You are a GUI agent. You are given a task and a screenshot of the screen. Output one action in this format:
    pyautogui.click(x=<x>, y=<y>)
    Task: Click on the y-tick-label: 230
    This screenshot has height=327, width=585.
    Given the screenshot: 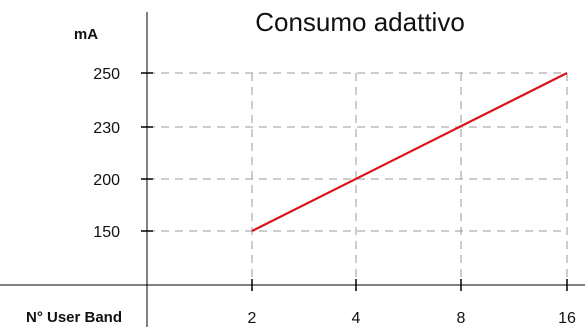 What is the action you would take?
    pyautogui.click(x=106, y=128)
    